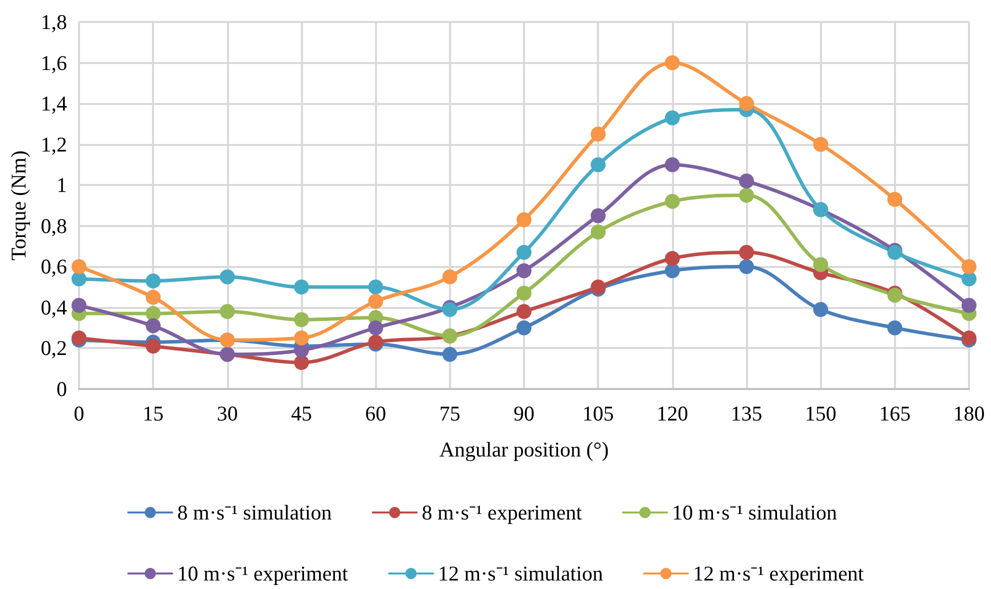  Describe the element at coordinates (778, 574) in the screenshot. I see `legend-label: 12 m·s⁻¹ experiment` at that location.